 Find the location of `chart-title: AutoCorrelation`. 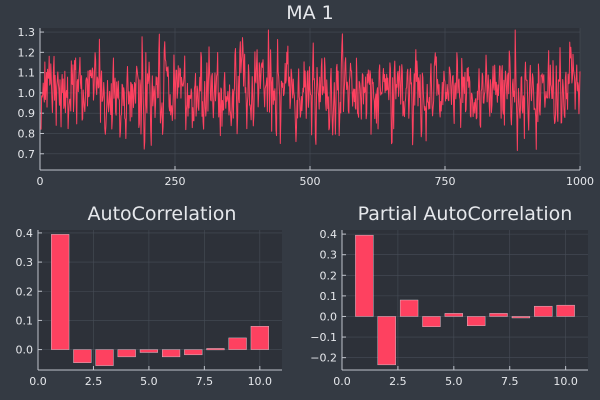

chart-title: AutoCorrelation is located at coordinates (162, 214).